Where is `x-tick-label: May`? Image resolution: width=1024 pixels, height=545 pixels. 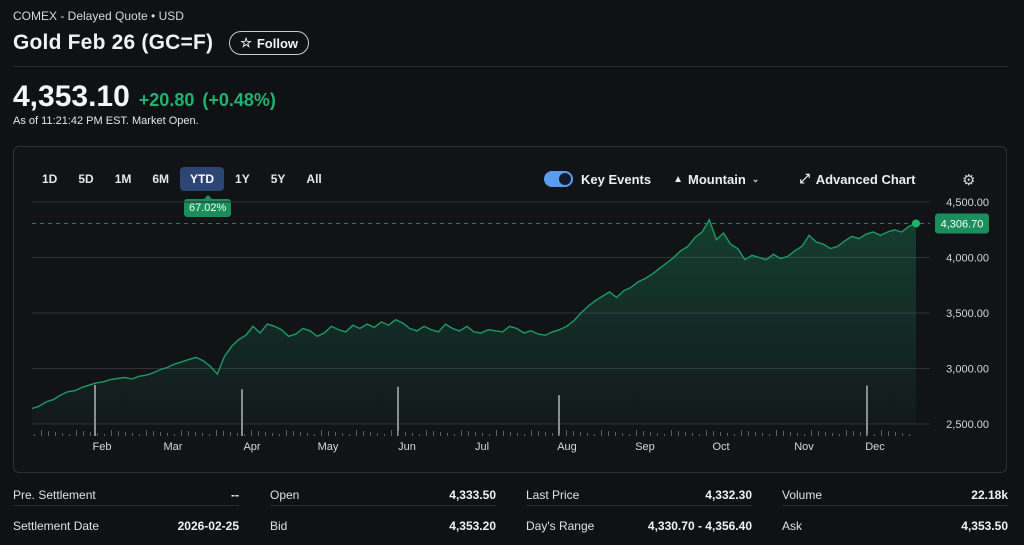 x-tick-label: May is located at coordinates (328, 447).